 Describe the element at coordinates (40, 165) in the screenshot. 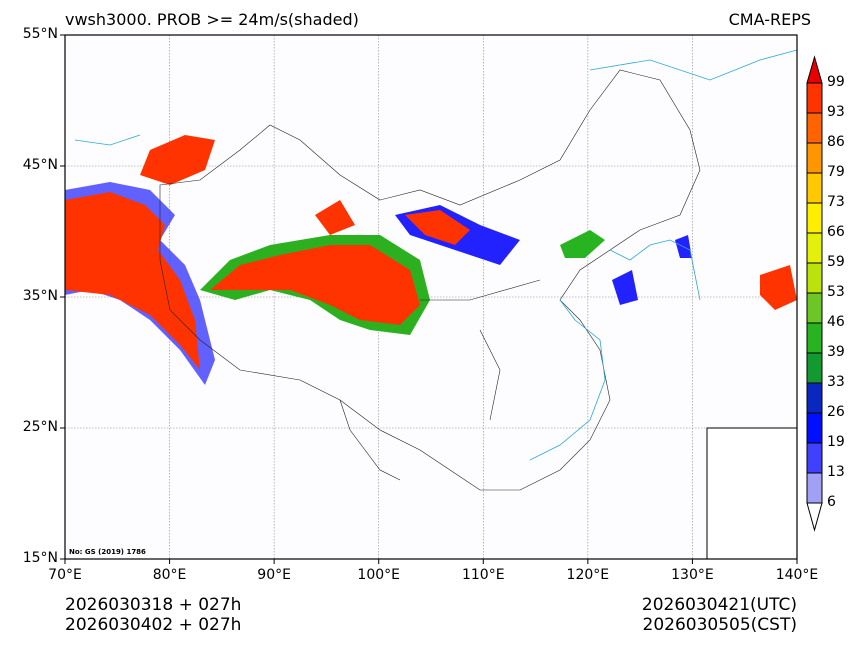

I see `lat-tick-label: 45°N` at that location.